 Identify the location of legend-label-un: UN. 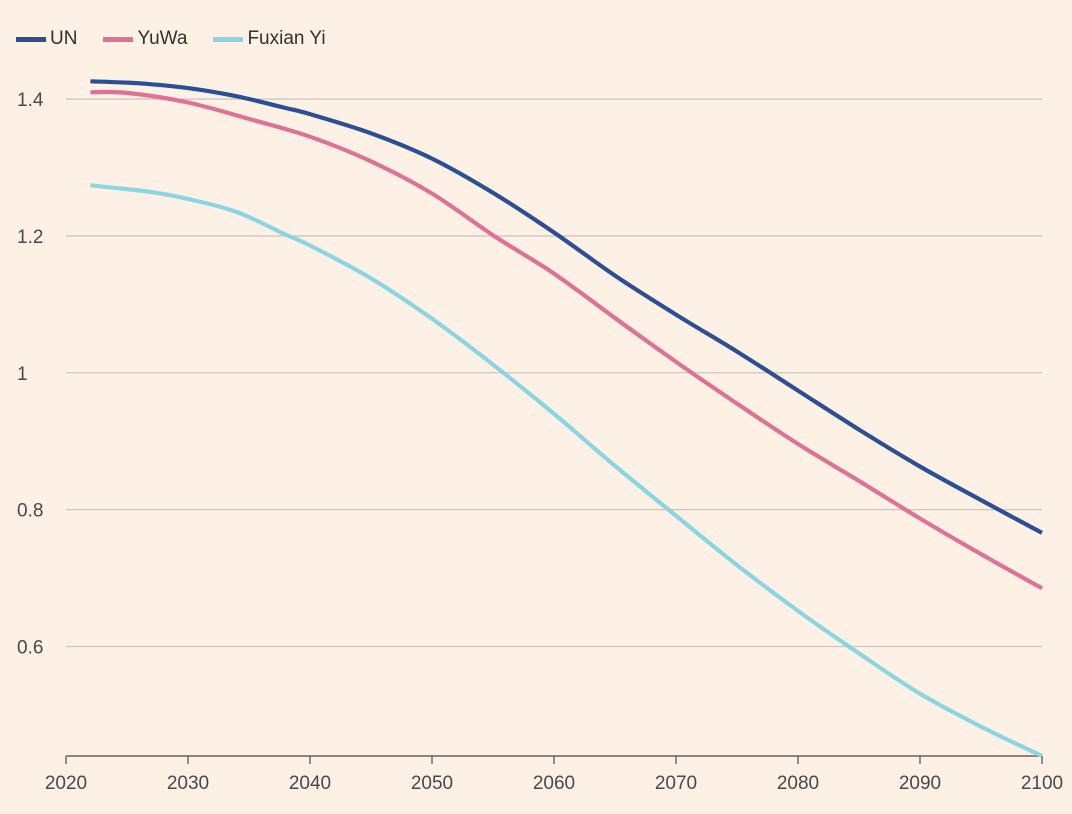
(64, 38).